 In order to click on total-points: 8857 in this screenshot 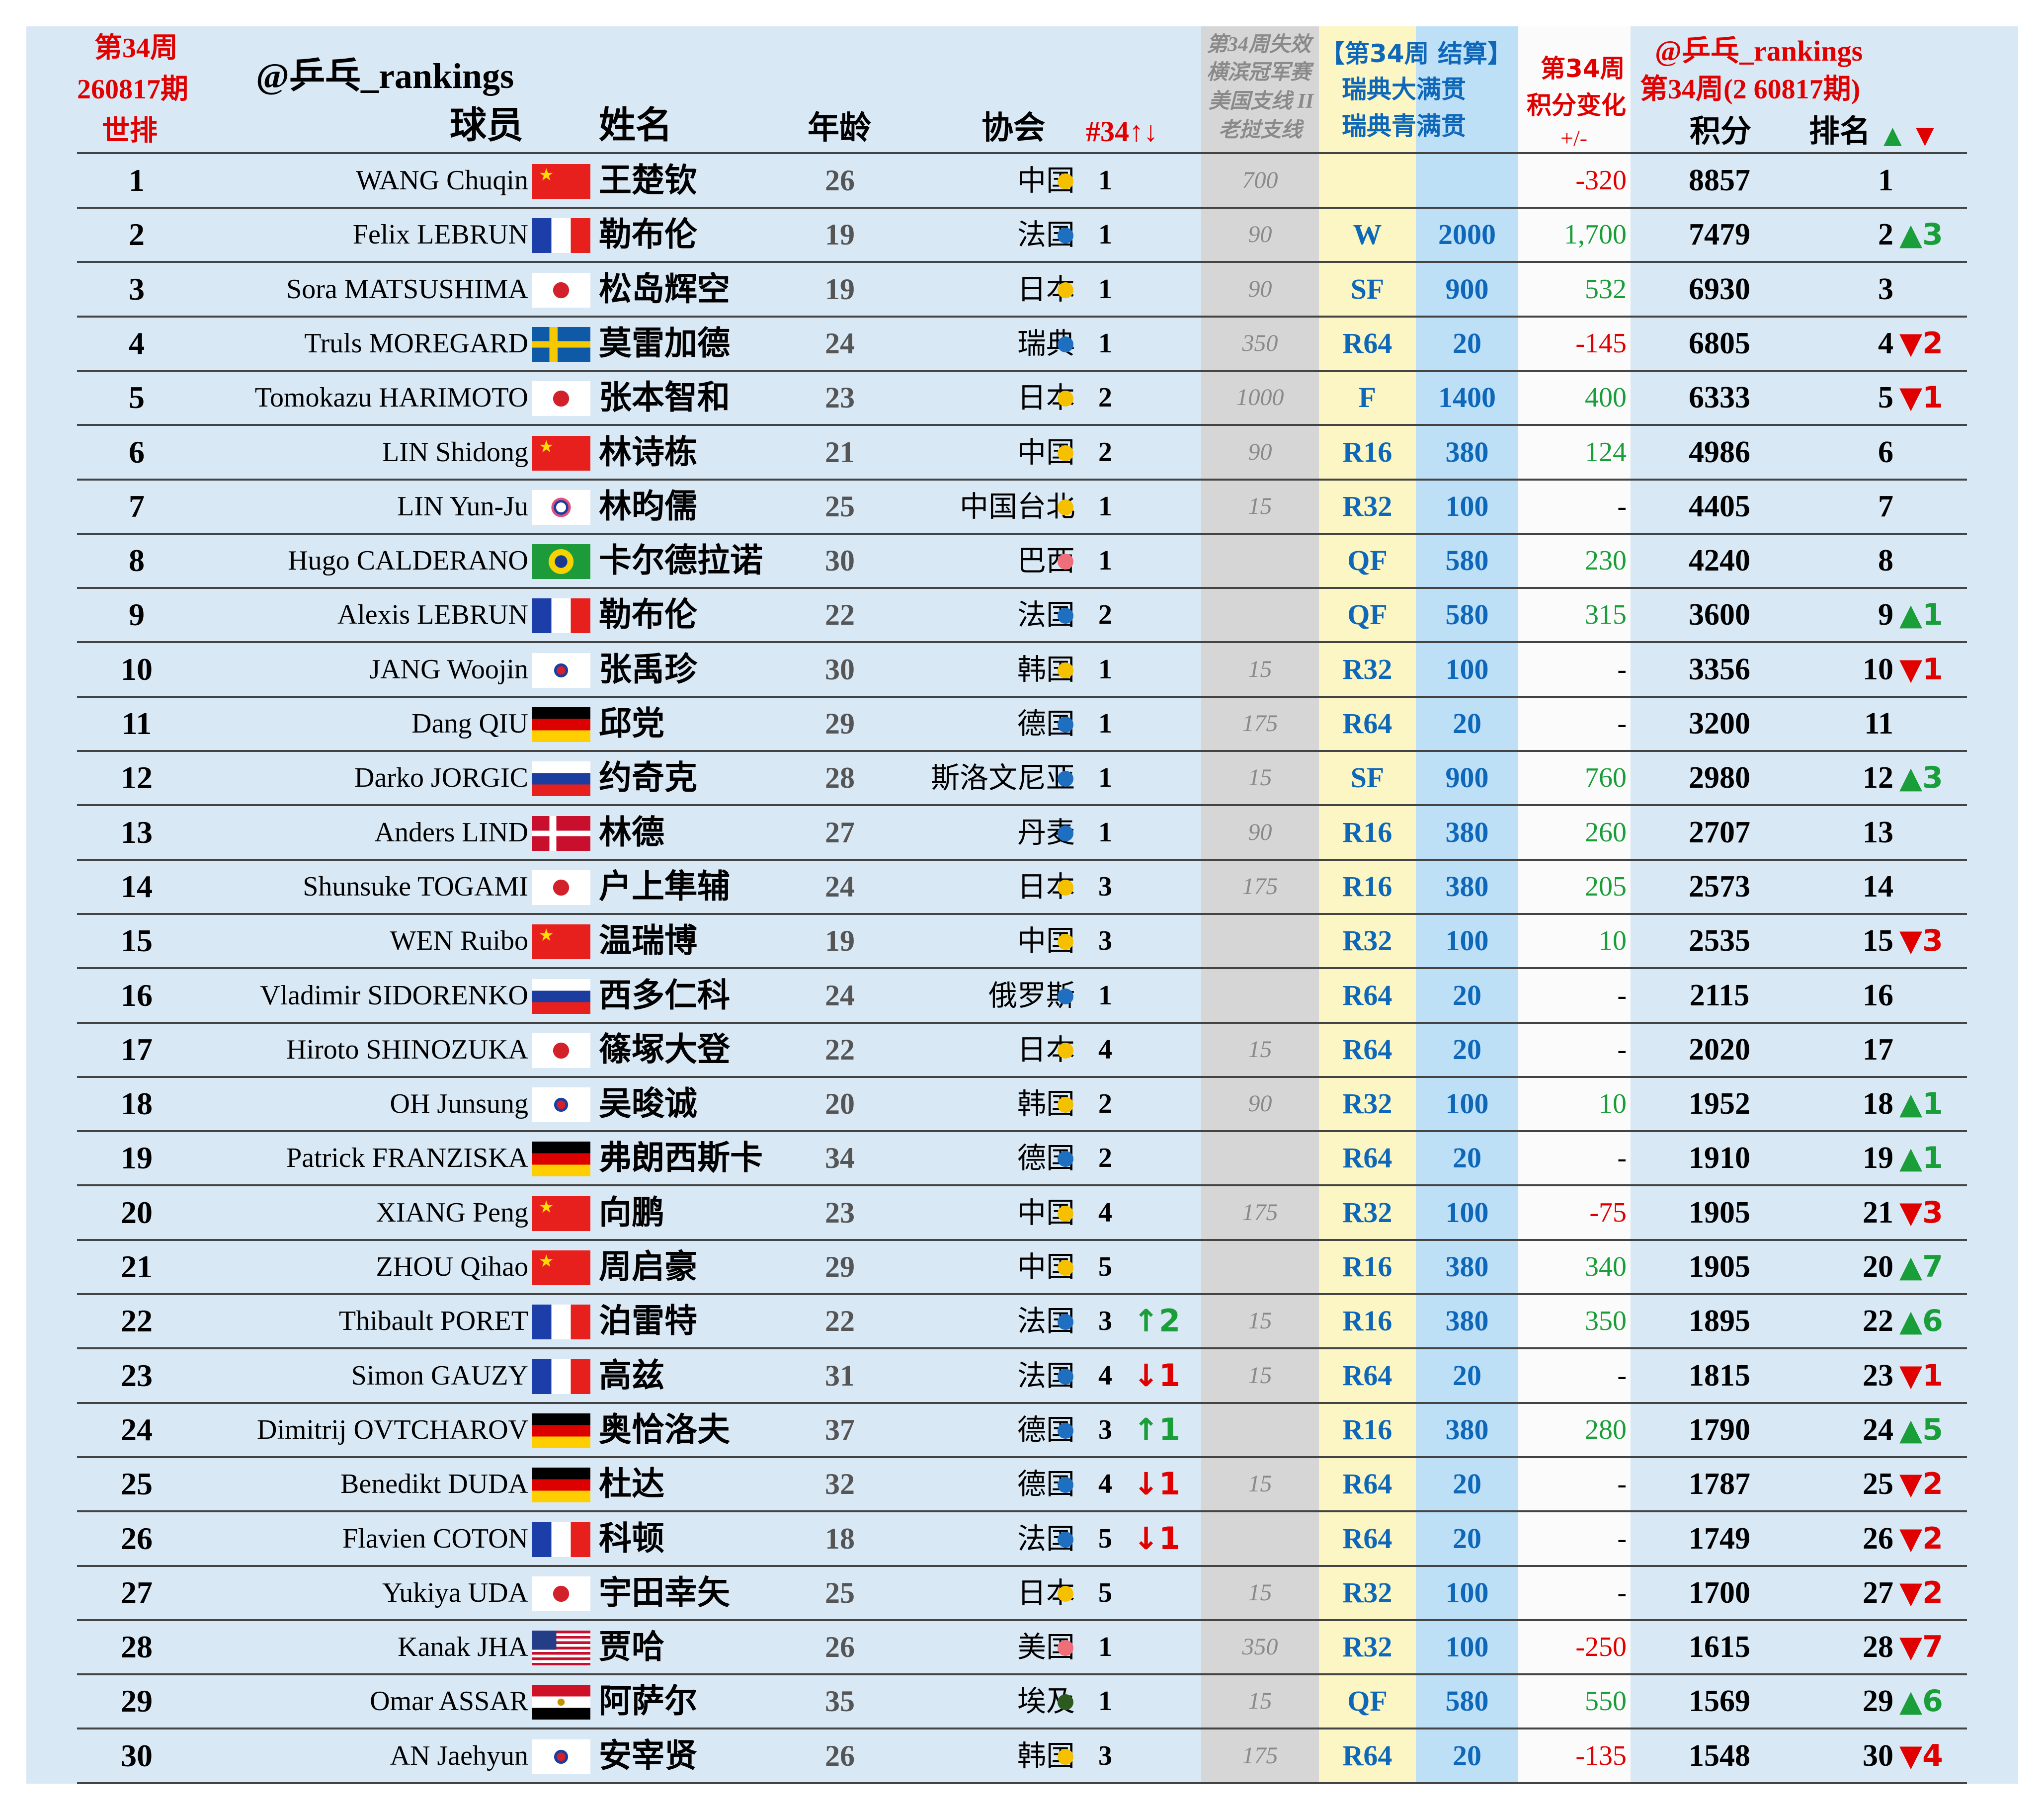, I will do `click(1719, 180)`.